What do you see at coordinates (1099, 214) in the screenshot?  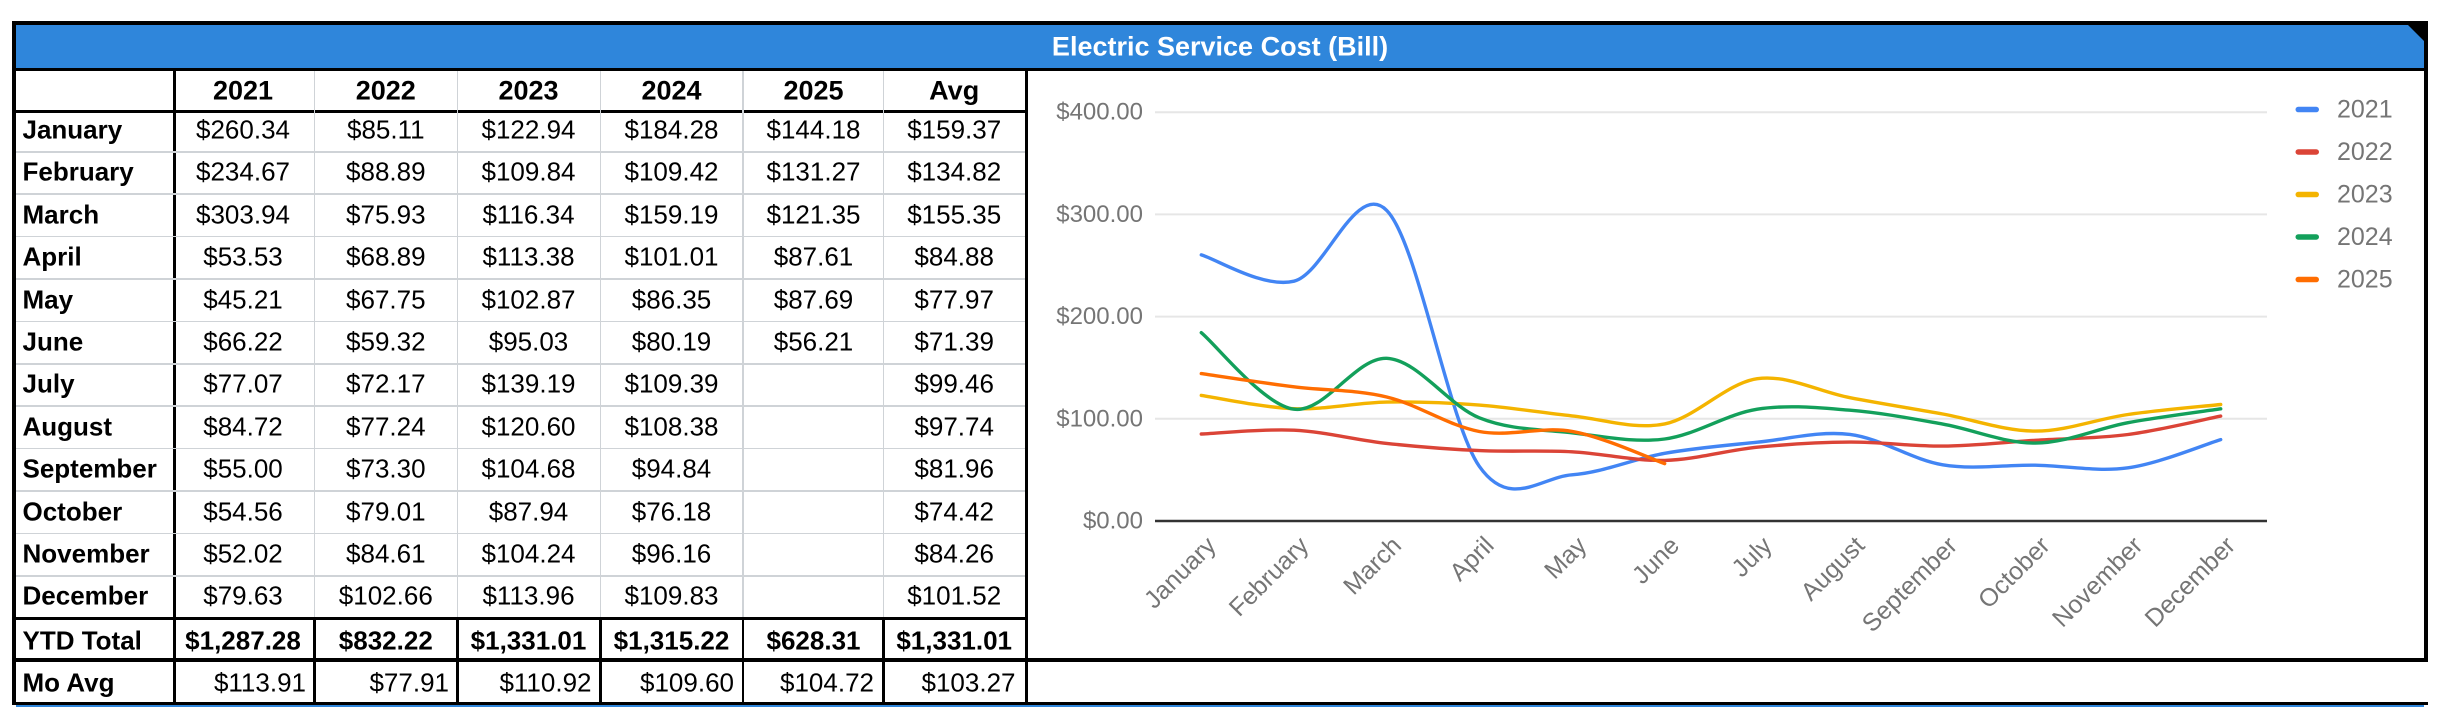 I see `svg-text: $300.00` at bounding box center [1099, 214].